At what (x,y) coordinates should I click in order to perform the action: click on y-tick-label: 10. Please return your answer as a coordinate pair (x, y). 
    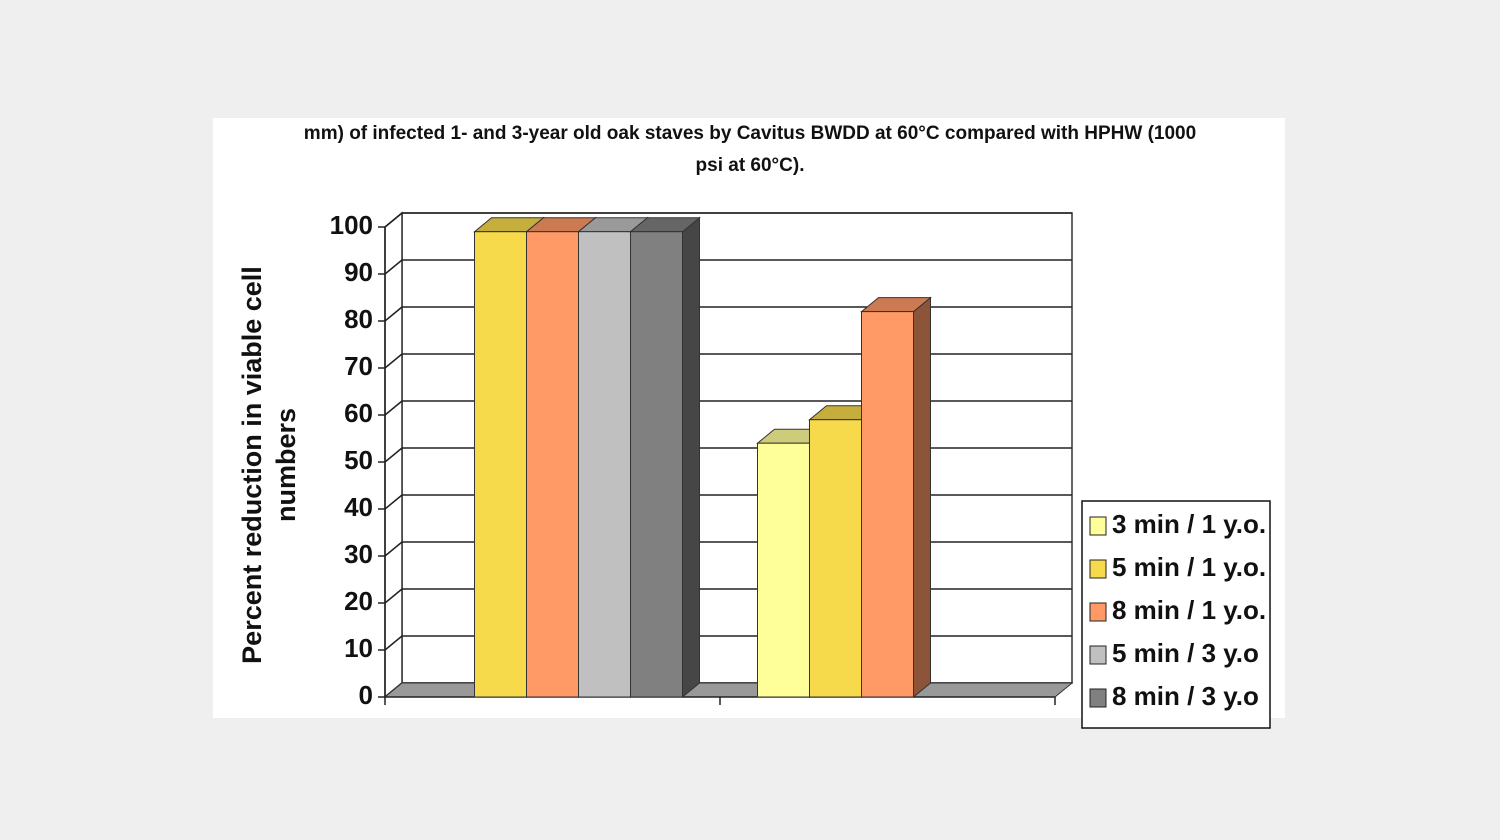
    Looking at the image, I should click on (358, 648).